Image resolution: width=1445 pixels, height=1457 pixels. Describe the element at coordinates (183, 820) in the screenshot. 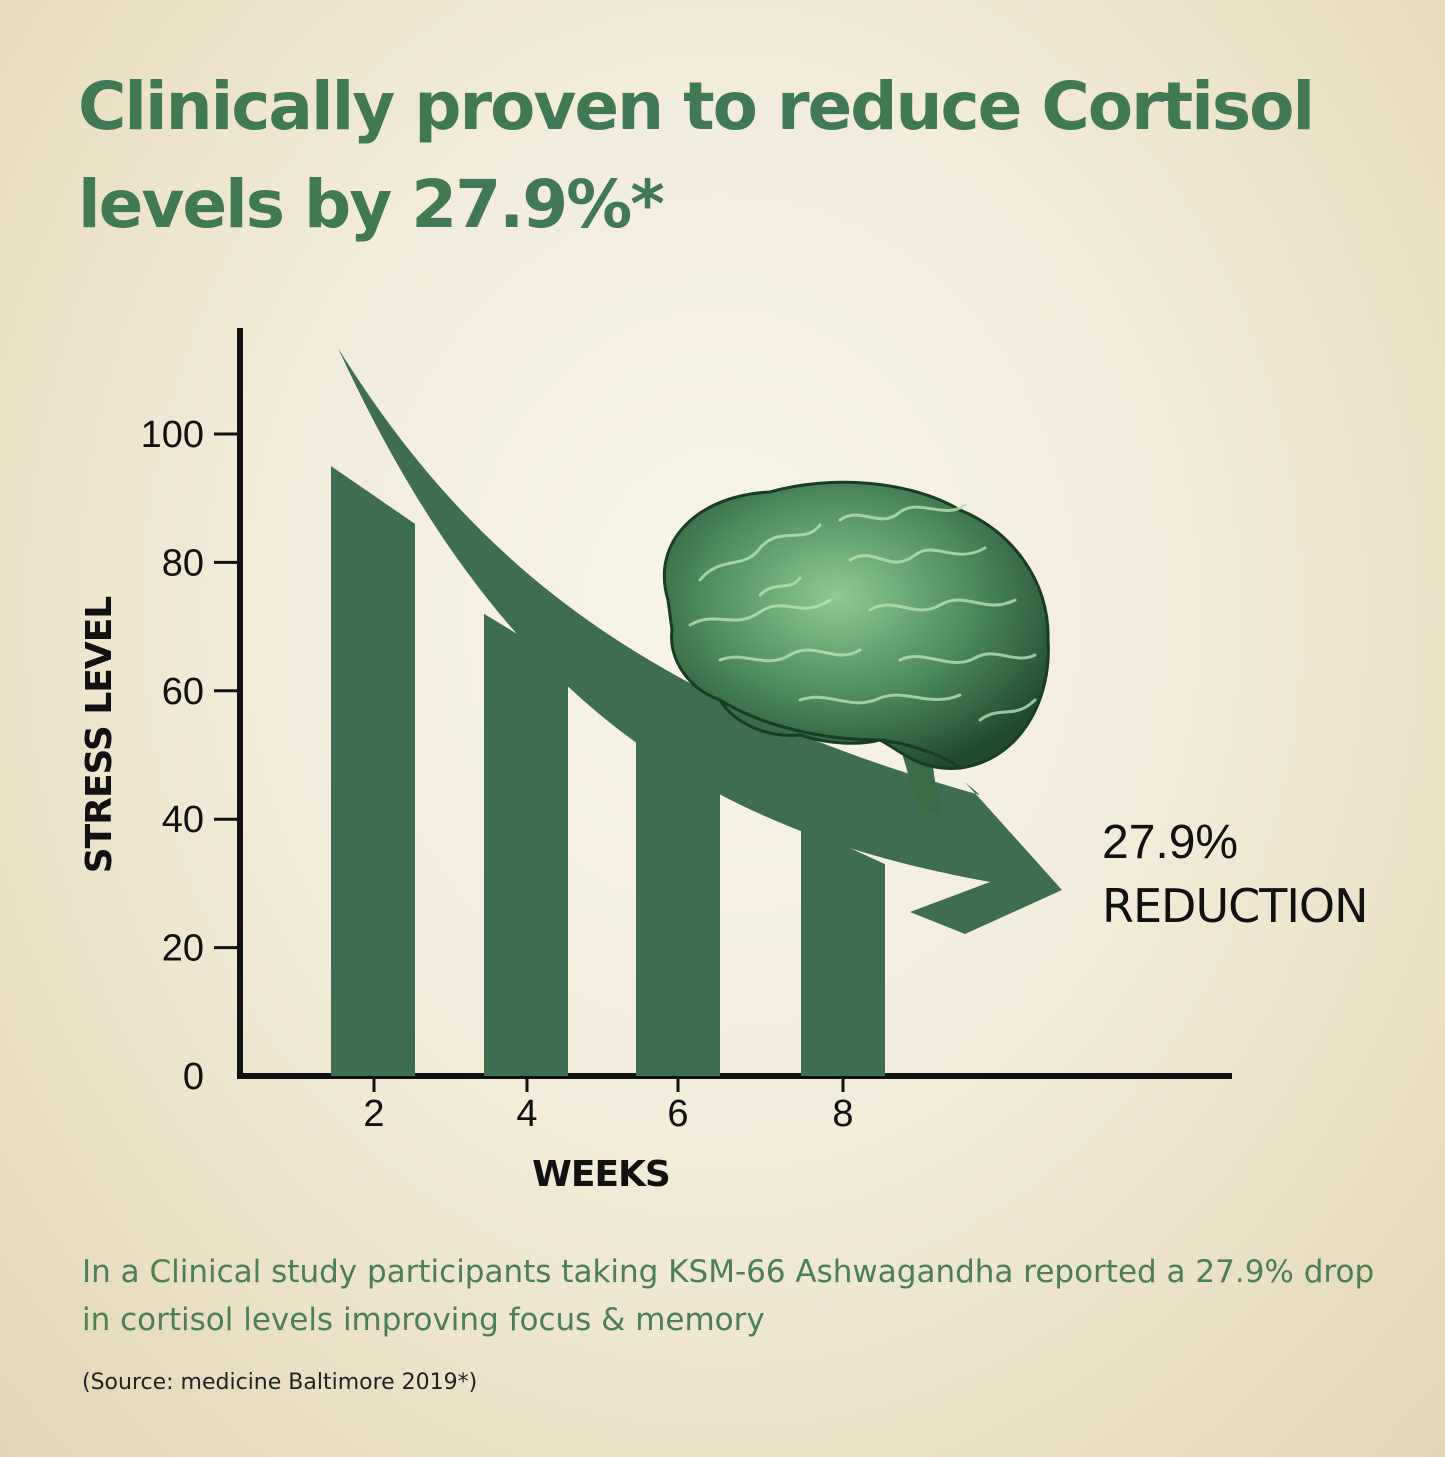

I see `y-tick-label: 40` at that location.